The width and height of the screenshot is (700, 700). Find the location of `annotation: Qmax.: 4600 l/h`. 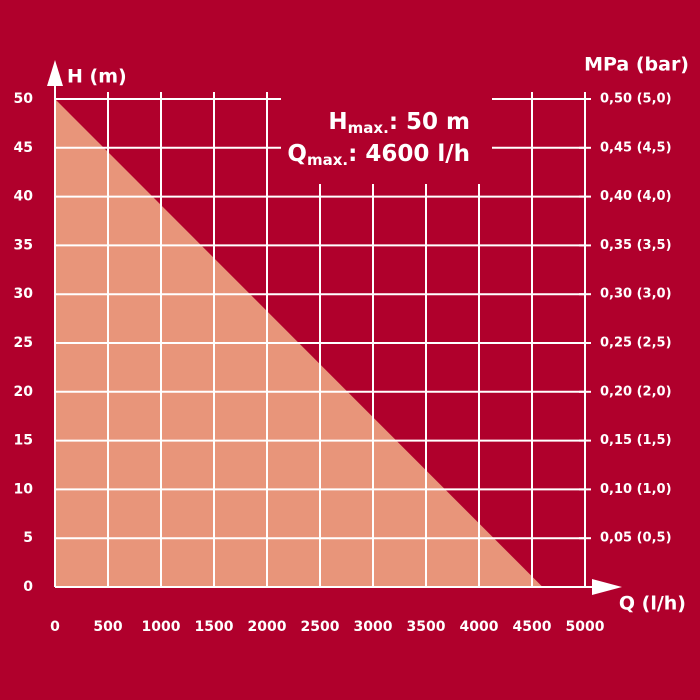

annotation: Qmax.: 4600 l/h is located at coordinates (378, 155).